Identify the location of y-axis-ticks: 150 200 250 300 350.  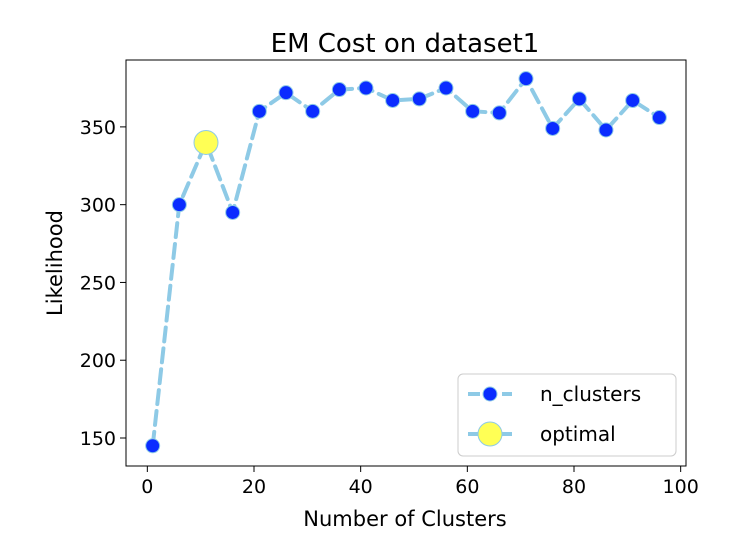
(103, 283).